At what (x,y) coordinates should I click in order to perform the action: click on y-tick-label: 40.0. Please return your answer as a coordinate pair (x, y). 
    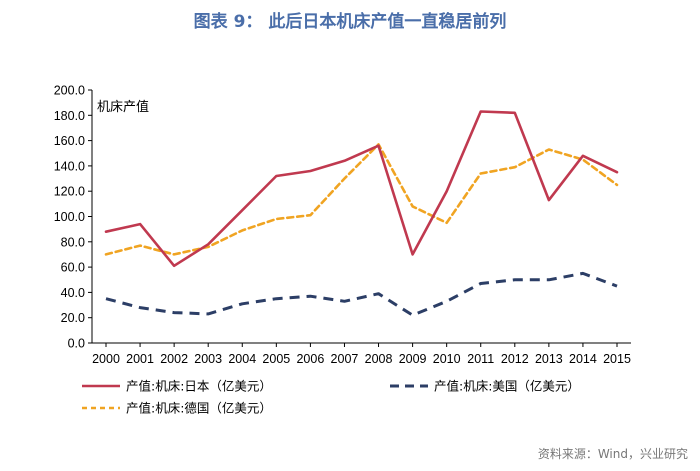
    Looking at the image, I should click on (73, 293).